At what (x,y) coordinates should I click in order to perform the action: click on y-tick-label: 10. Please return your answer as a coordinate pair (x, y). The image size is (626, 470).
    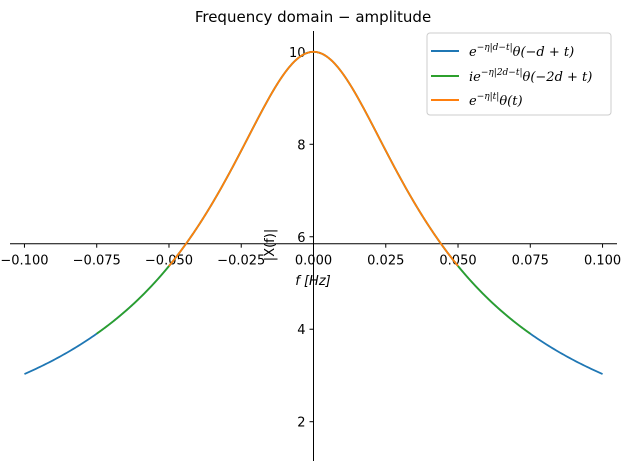
    Looking at the image, I should click on (297, 53).